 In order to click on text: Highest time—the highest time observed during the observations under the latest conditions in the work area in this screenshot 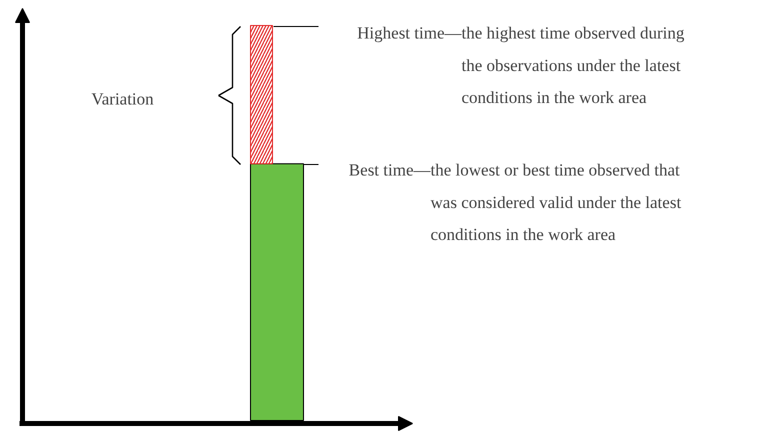, I will do `click(521, 66)`.